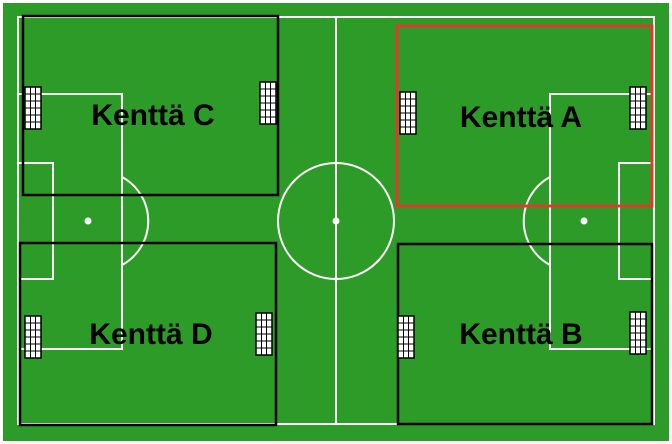  I want to click on left-goal-area, so click(35, 221).